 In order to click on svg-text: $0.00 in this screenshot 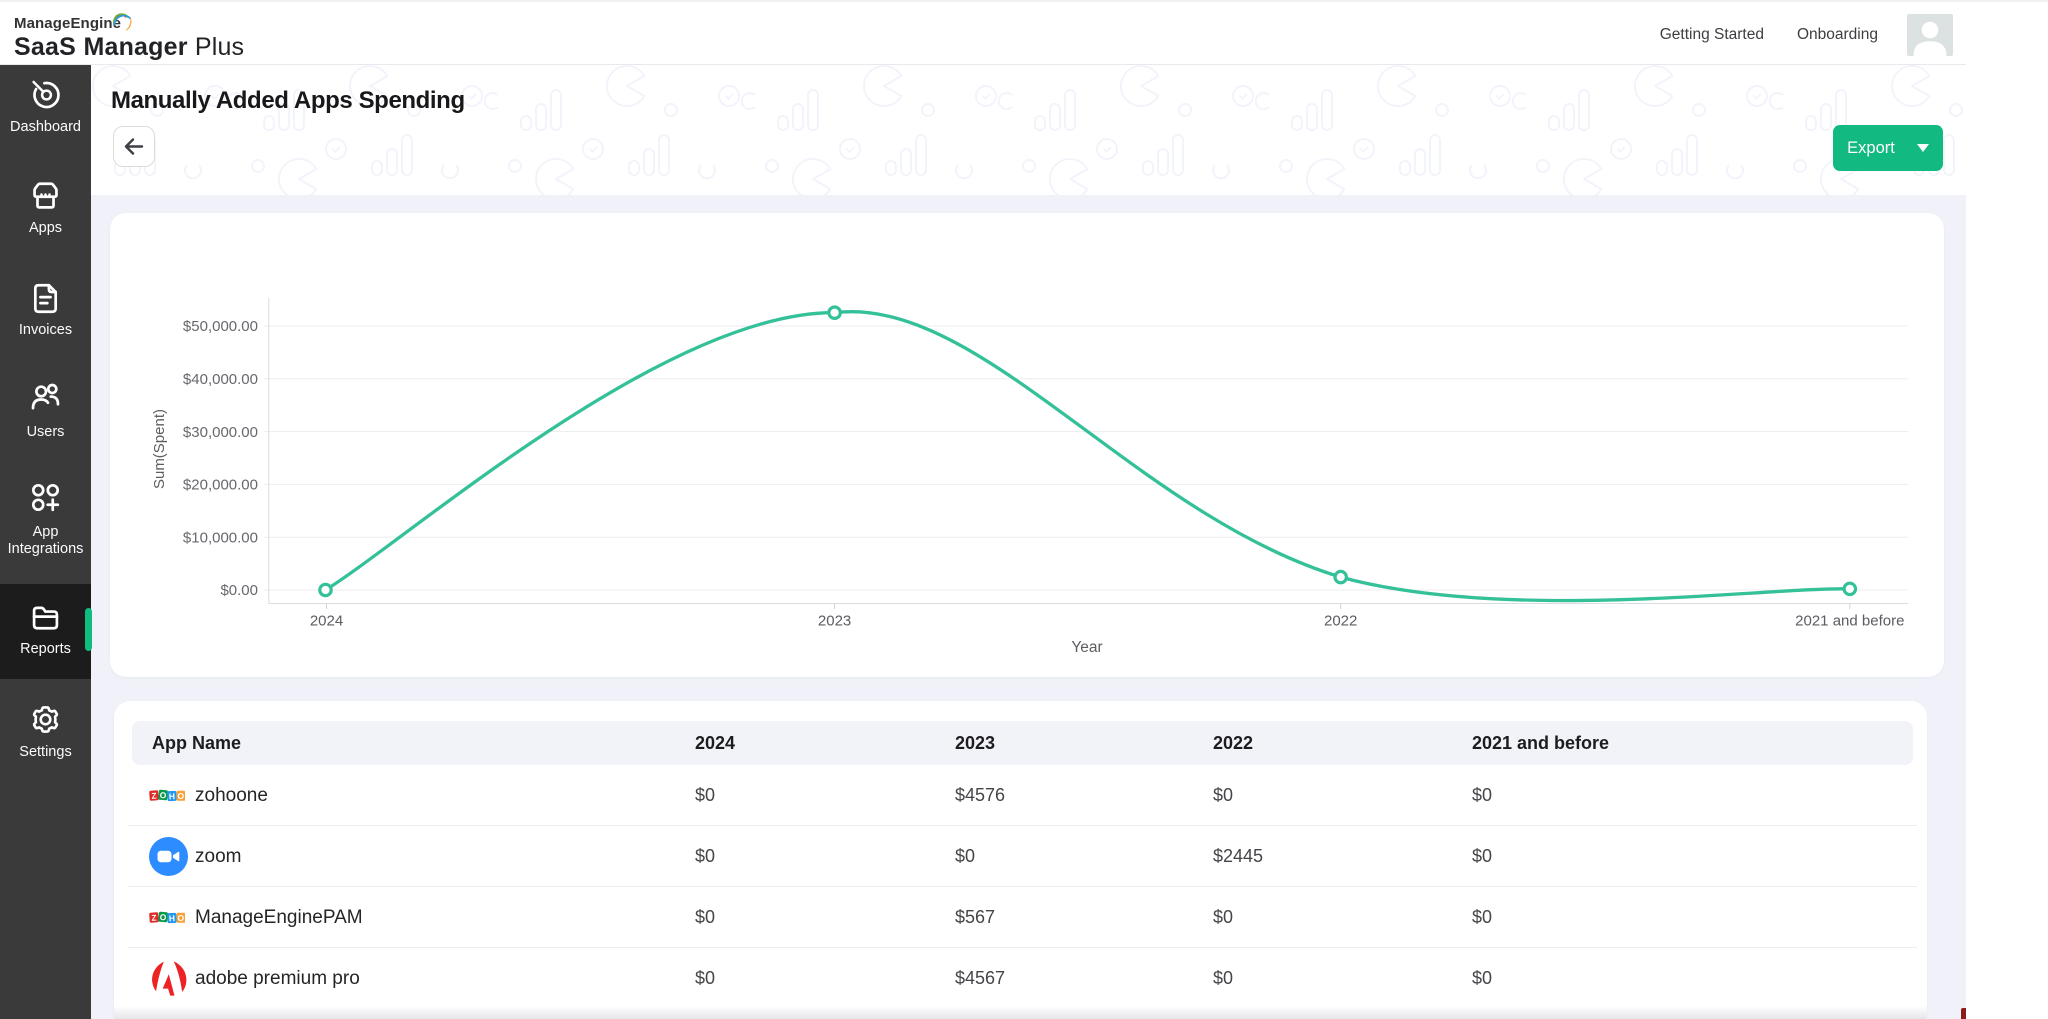, I will do `click(239, 590)`.